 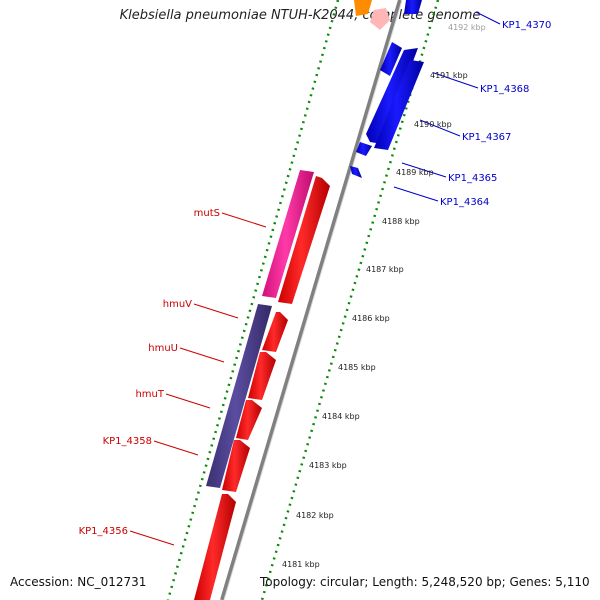 I want to click on tick-label: 4190 kbp, so click(x=433, y=124).